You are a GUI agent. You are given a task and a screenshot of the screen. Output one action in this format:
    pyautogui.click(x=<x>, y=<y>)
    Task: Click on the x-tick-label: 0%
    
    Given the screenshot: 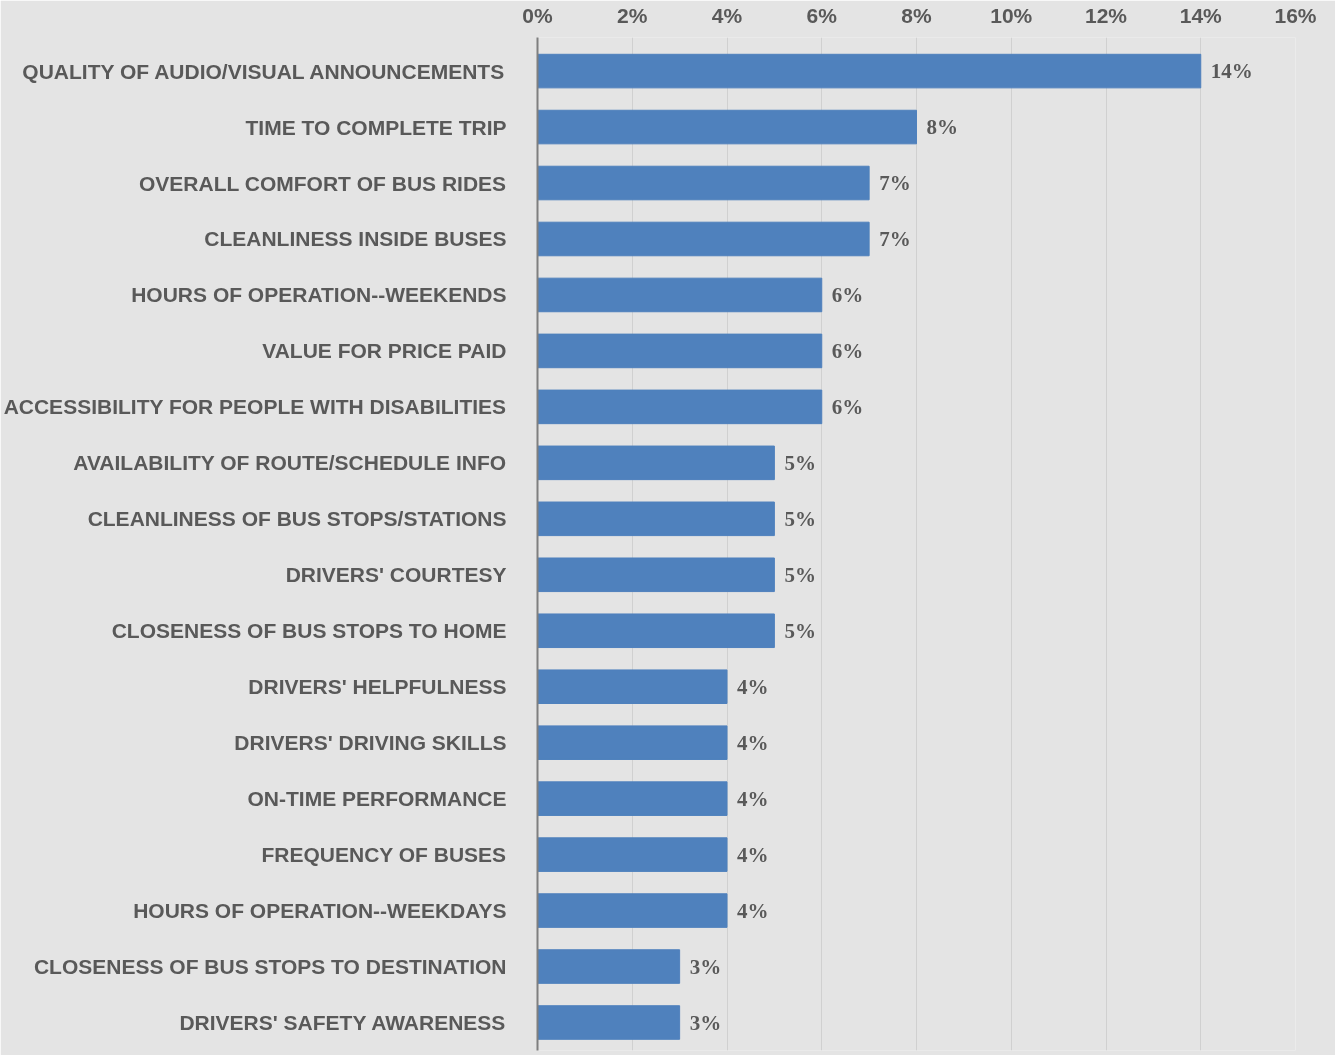 What is the action you would take?
    pyautogui.click(x=537, y=15)
    